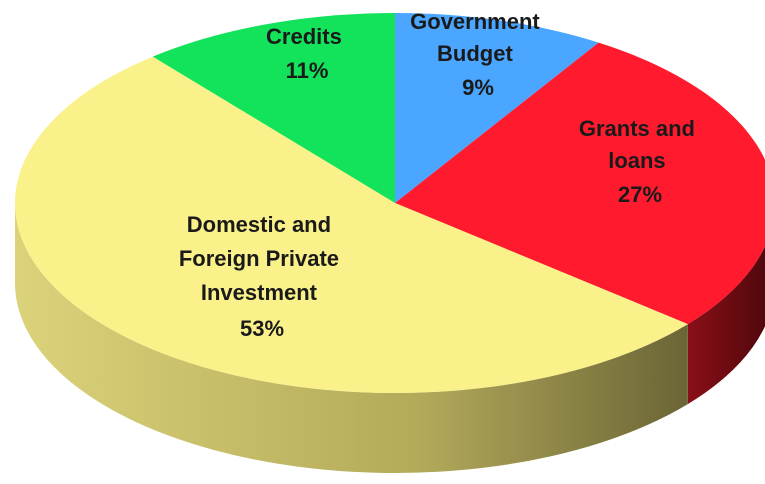 This screenshot has height=484, width=765. What do you see at coordinates (726, 325) in the screenshot?
I see `slice-side-grants-and-loans` at bounding box center [726, 325].